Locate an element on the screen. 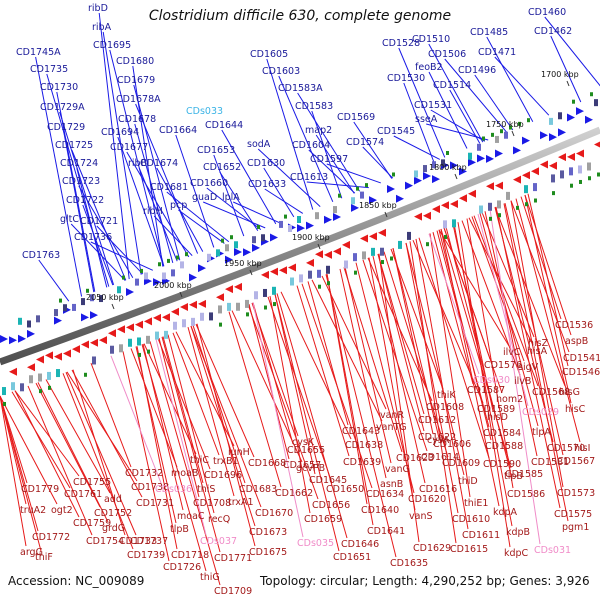 The height and width of the screenshot is (600, 600). forward-gene-label: CD1652 is located at coordinates (222, 167).